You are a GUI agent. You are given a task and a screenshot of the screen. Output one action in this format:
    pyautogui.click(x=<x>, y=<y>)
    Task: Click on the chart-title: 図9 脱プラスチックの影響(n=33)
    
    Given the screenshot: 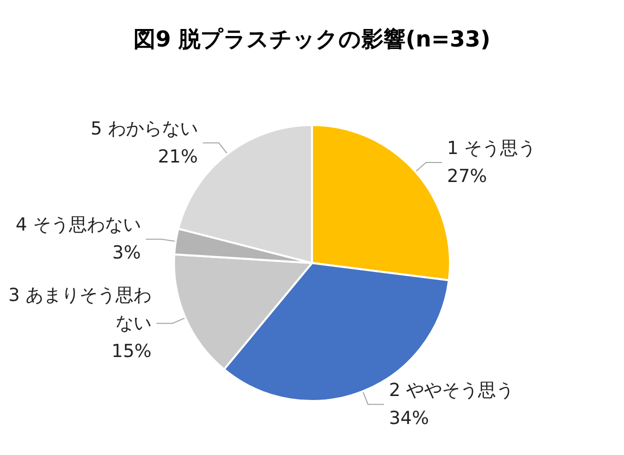 What is the action you would take?
    pyautogui.click(x=312, y=39)
    